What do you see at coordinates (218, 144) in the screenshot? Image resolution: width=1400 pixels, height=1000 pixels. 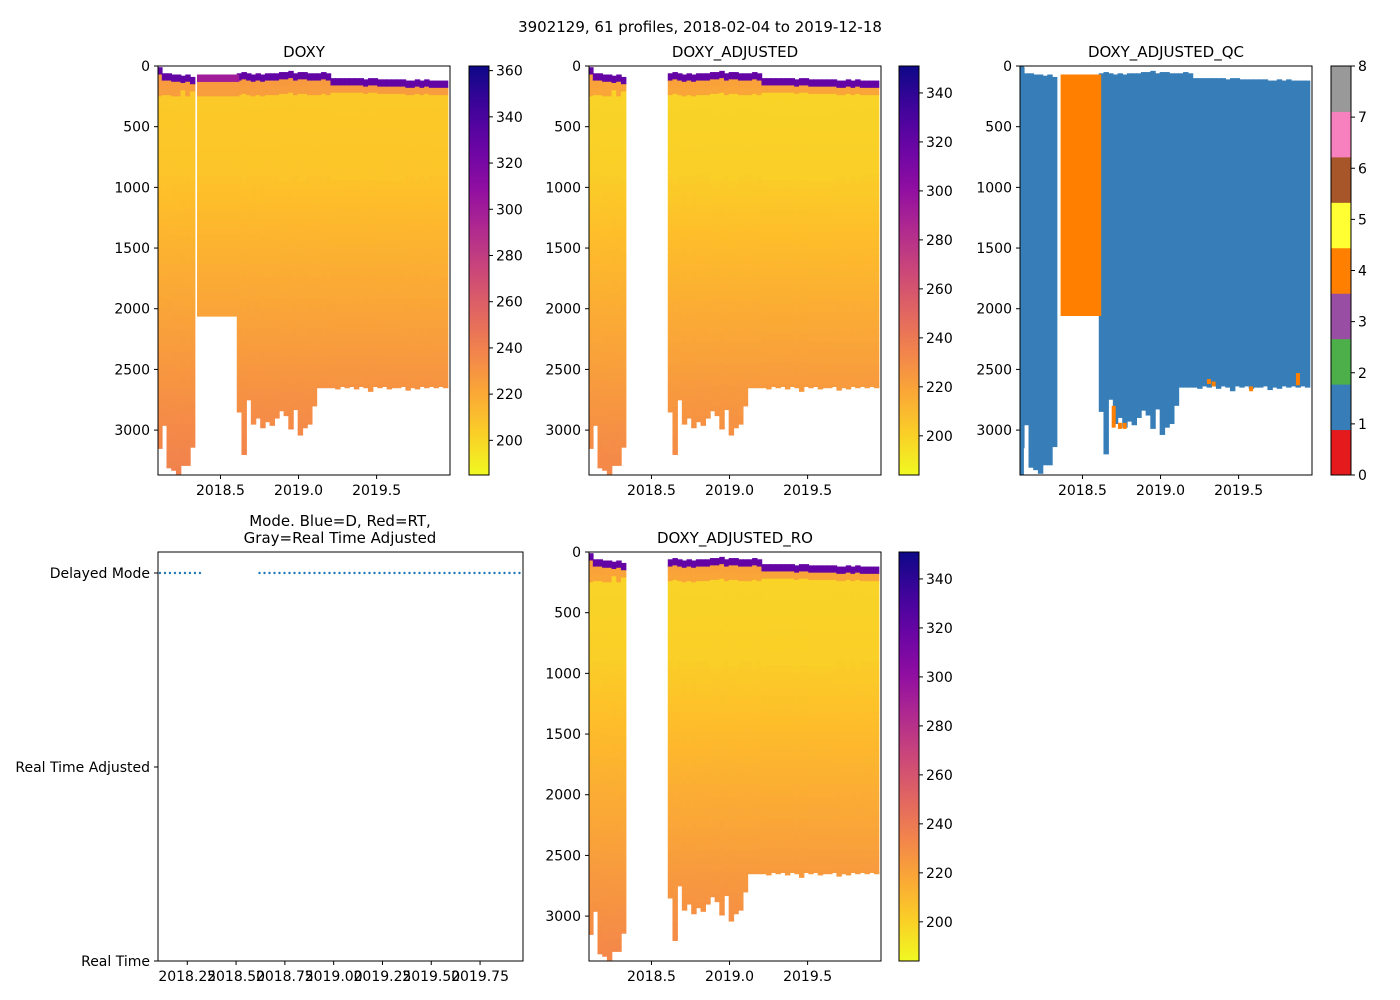 I see `gap-cell` at bounding box center [218, 144].